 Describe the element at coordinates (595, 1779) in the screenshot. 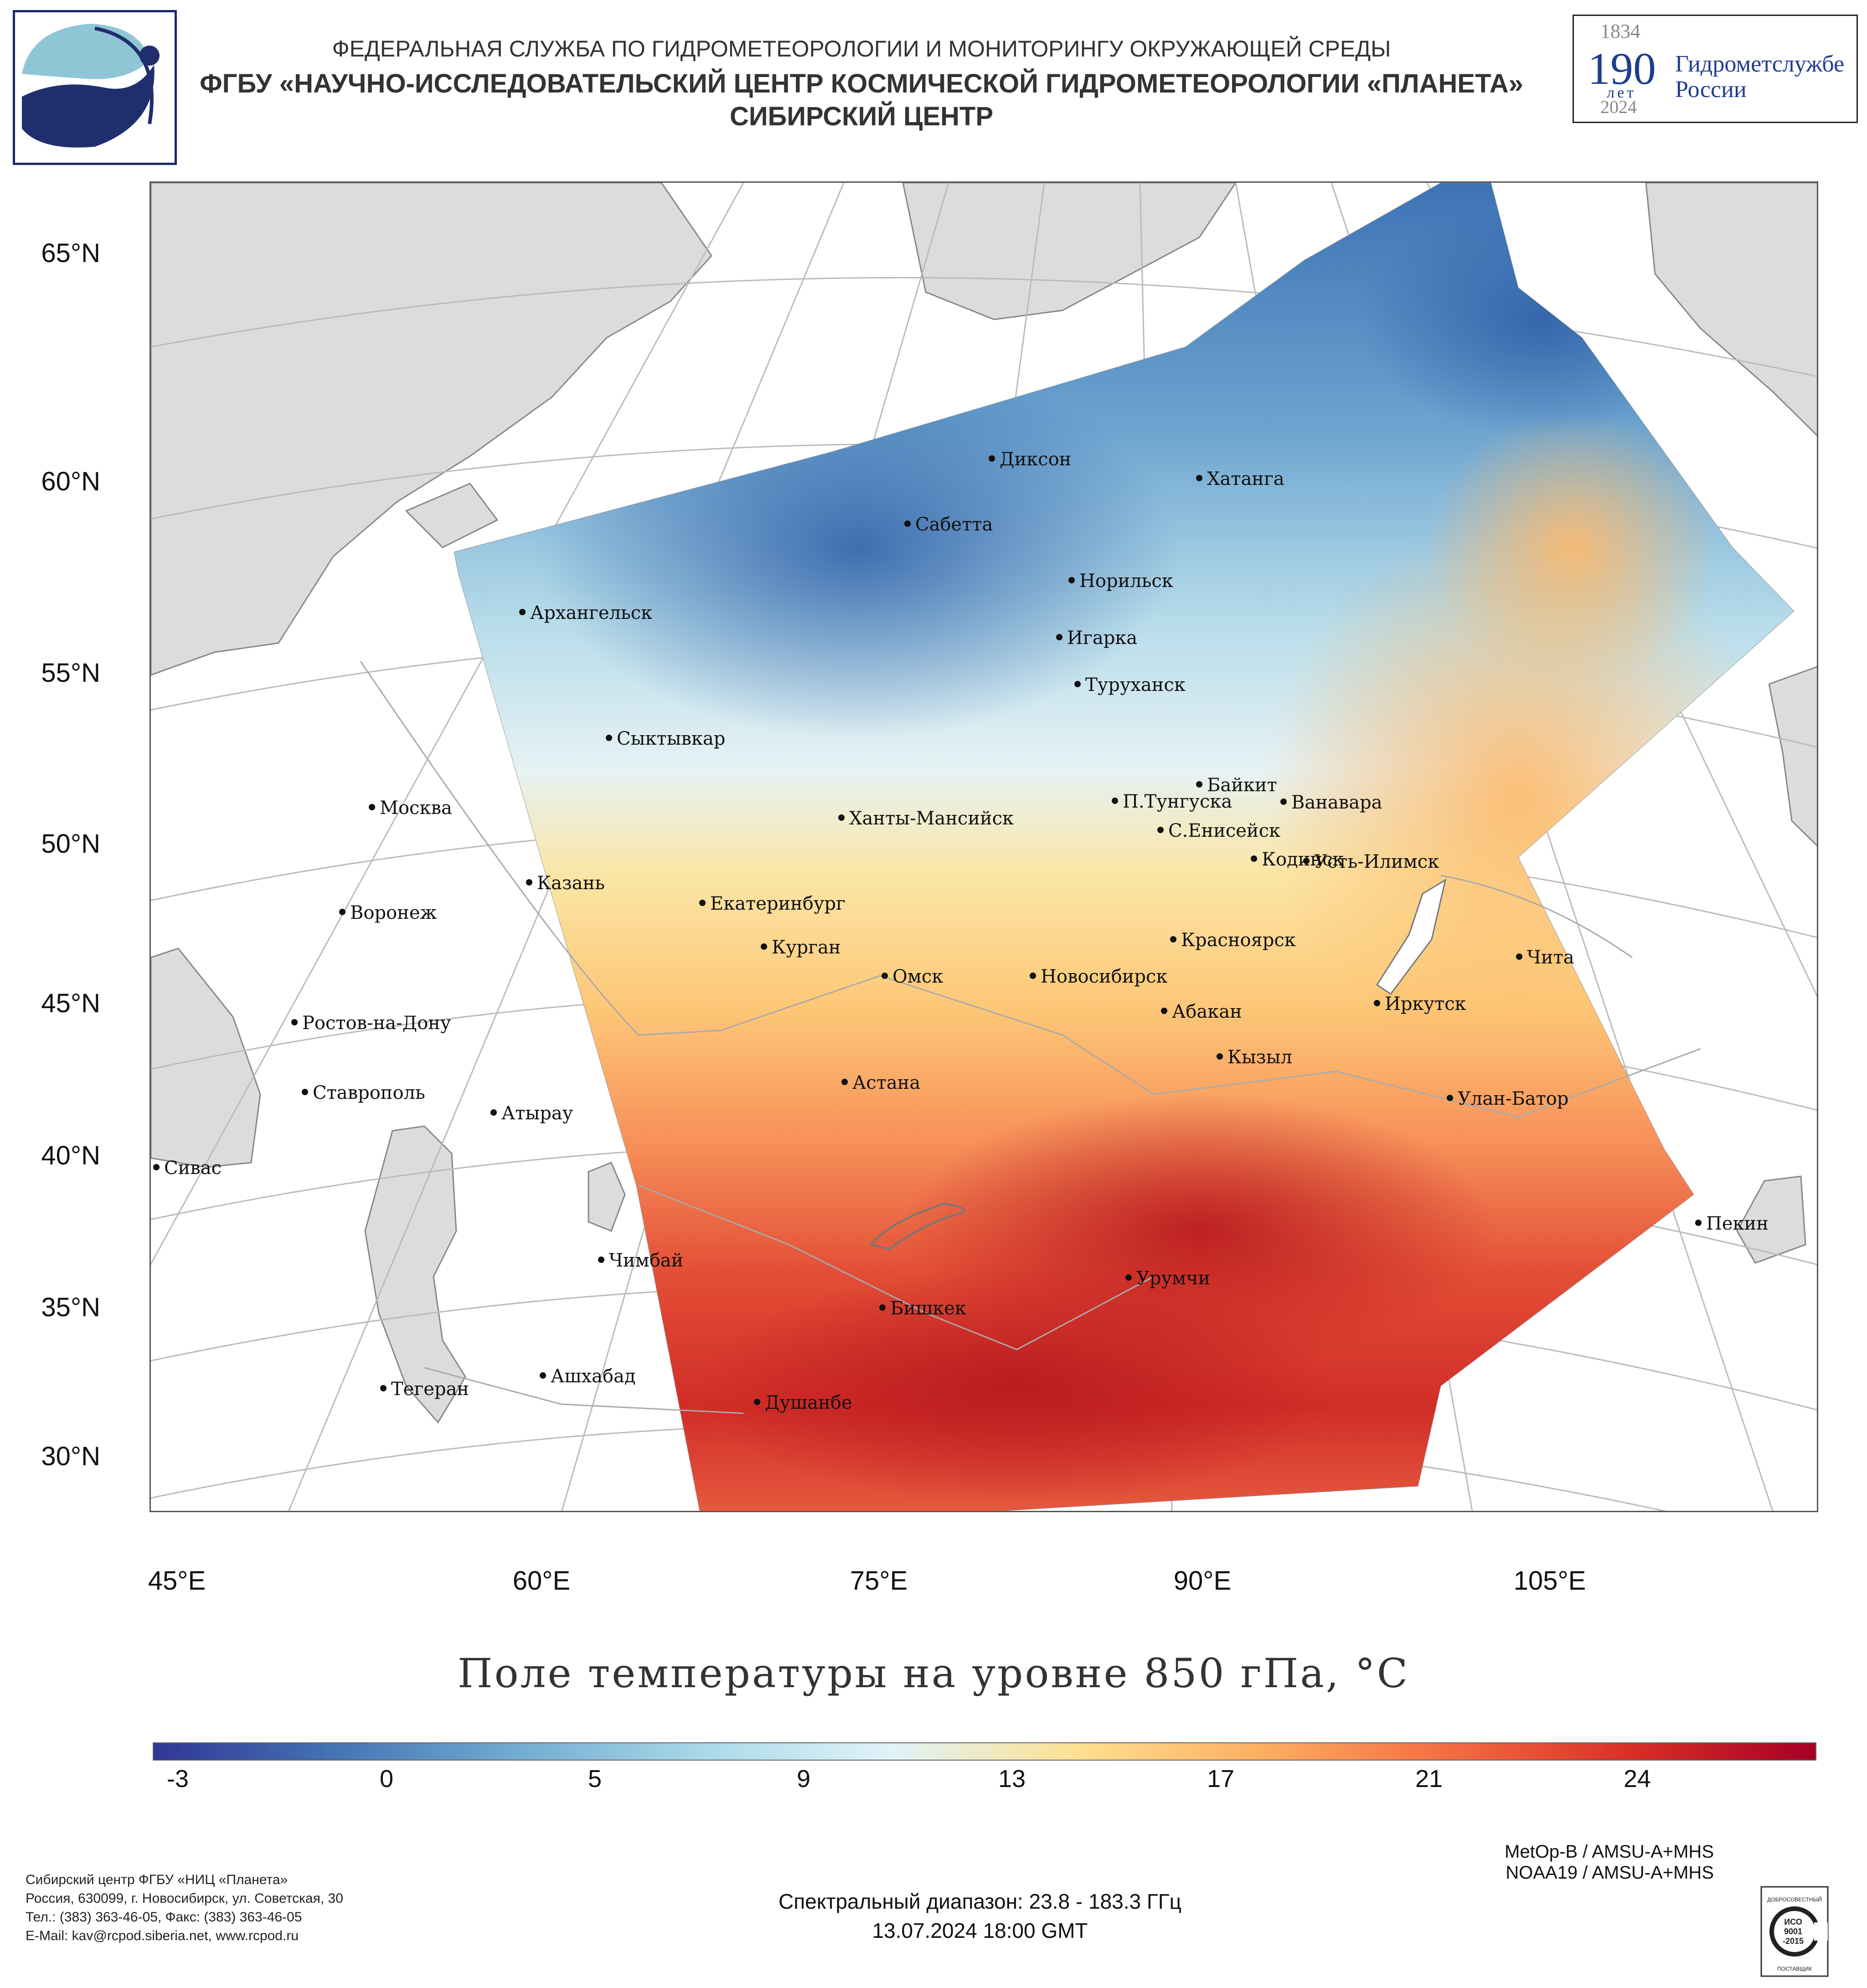

I see `colorbar-tick: 5` at that location.